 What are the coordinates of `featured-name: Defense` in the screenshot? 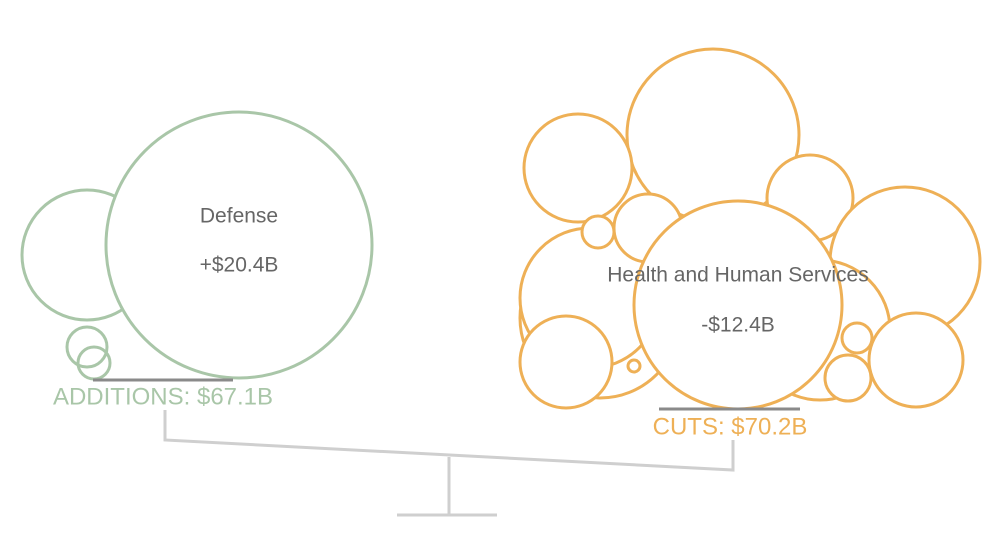 It's located at (239, 216).